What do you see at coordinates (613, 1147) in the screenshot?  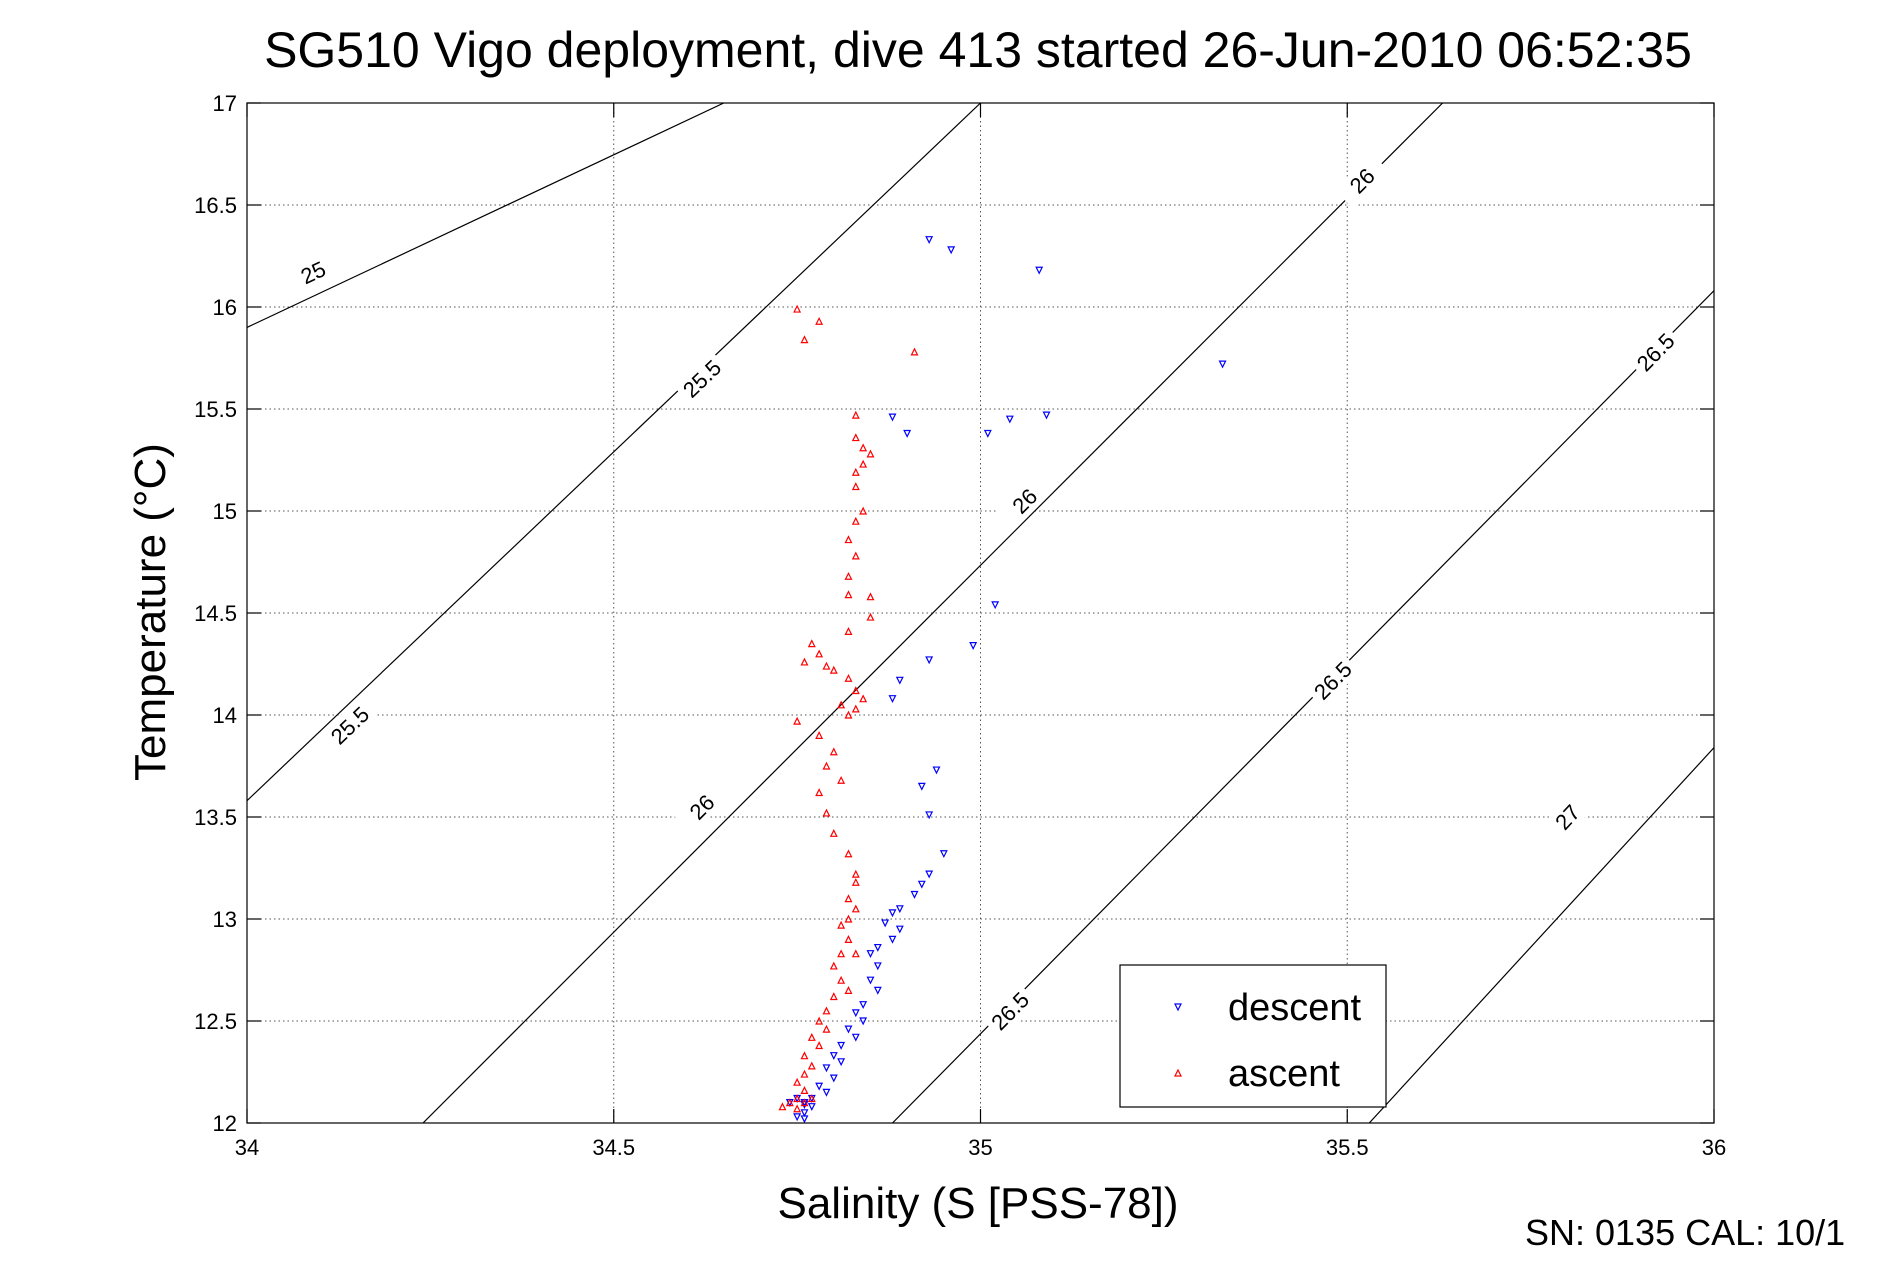 I see `x-tick-label: 34.5` at bounding box center [613, 1147].